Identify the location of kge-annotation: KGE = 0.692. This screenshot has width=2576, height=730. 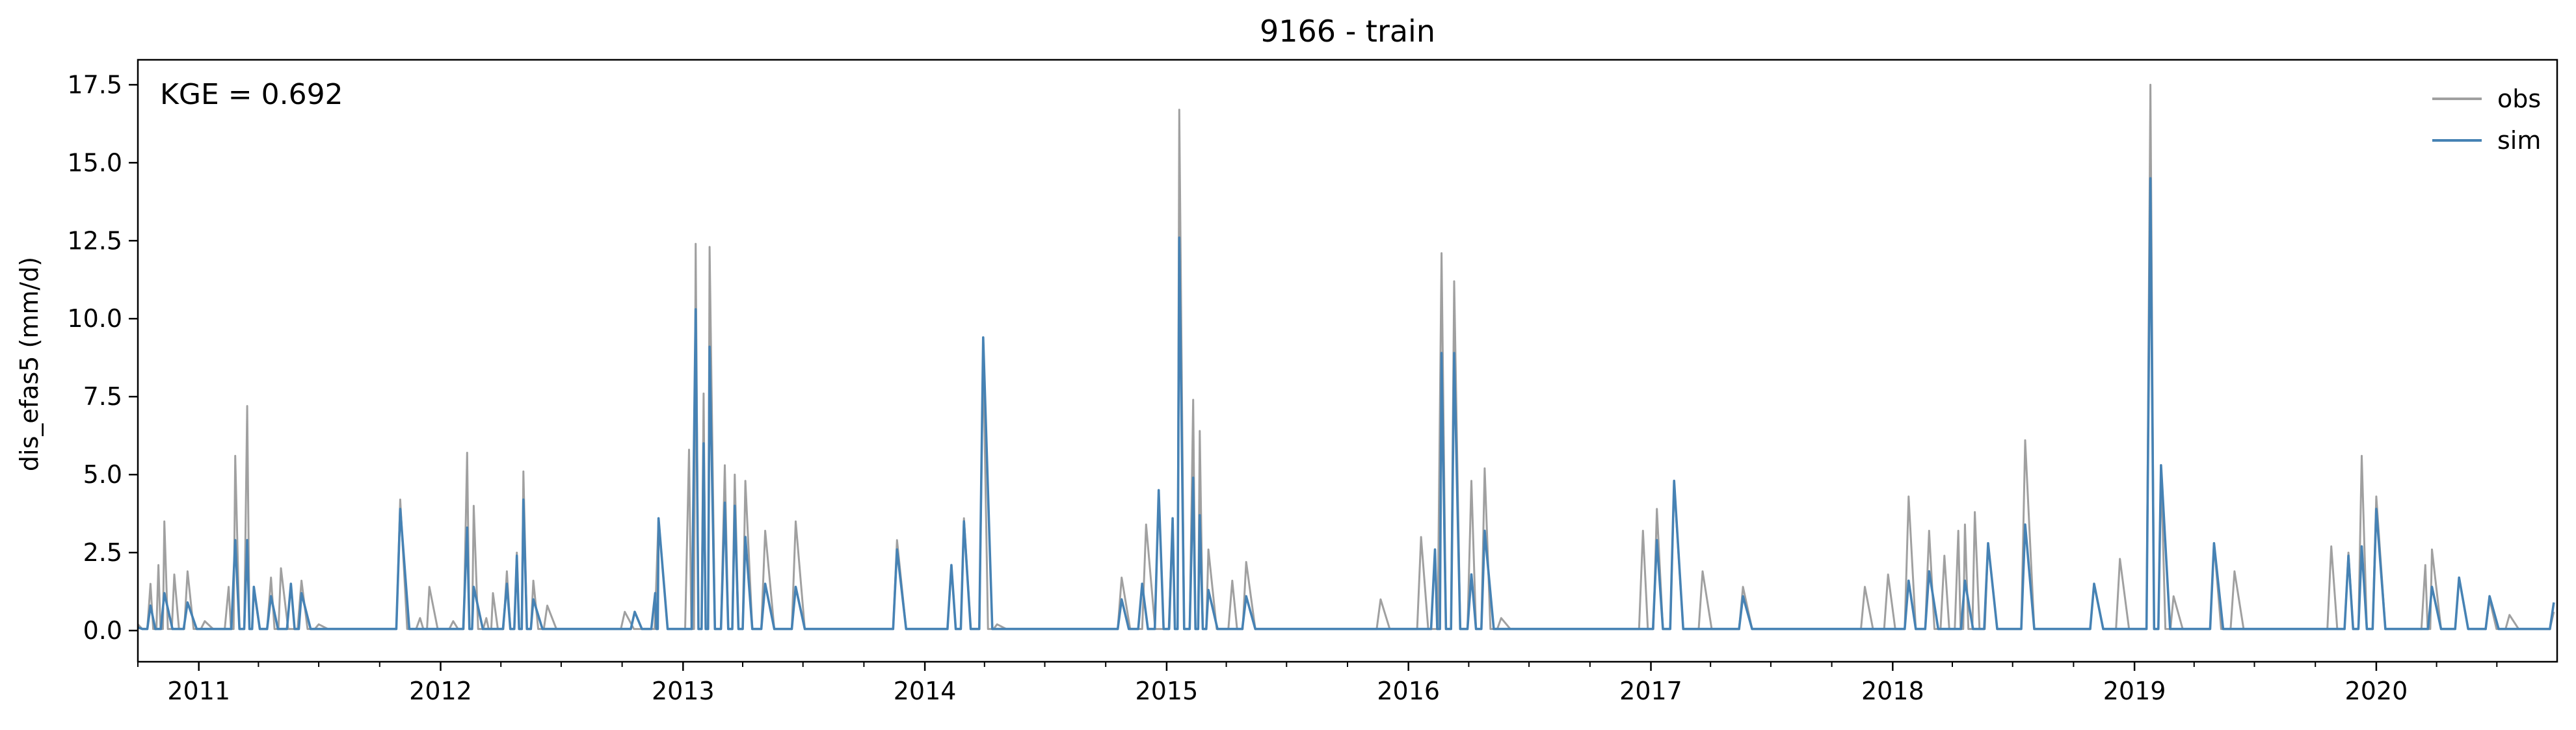
(251, 94).